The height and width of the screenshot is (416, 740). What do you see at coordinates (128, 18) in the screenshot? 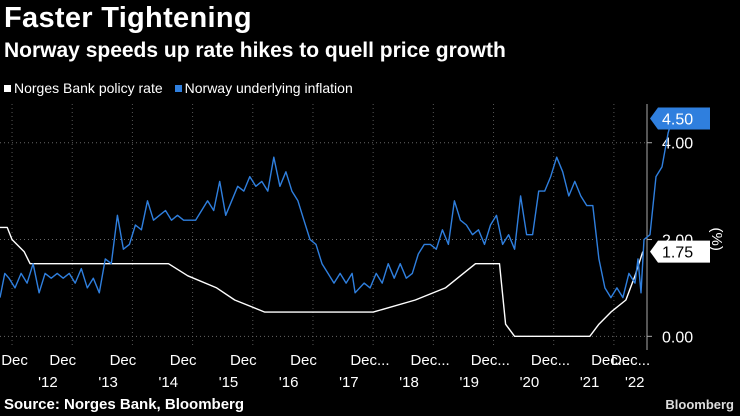
I see `chart-title: Faster Tightening` at bounding box center [128, 18].